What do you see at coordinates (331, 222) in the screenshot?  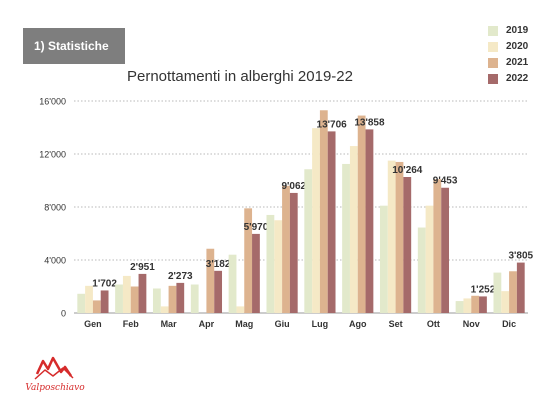 I see `bar-2022-Lug` at bounding box center [331, 222].